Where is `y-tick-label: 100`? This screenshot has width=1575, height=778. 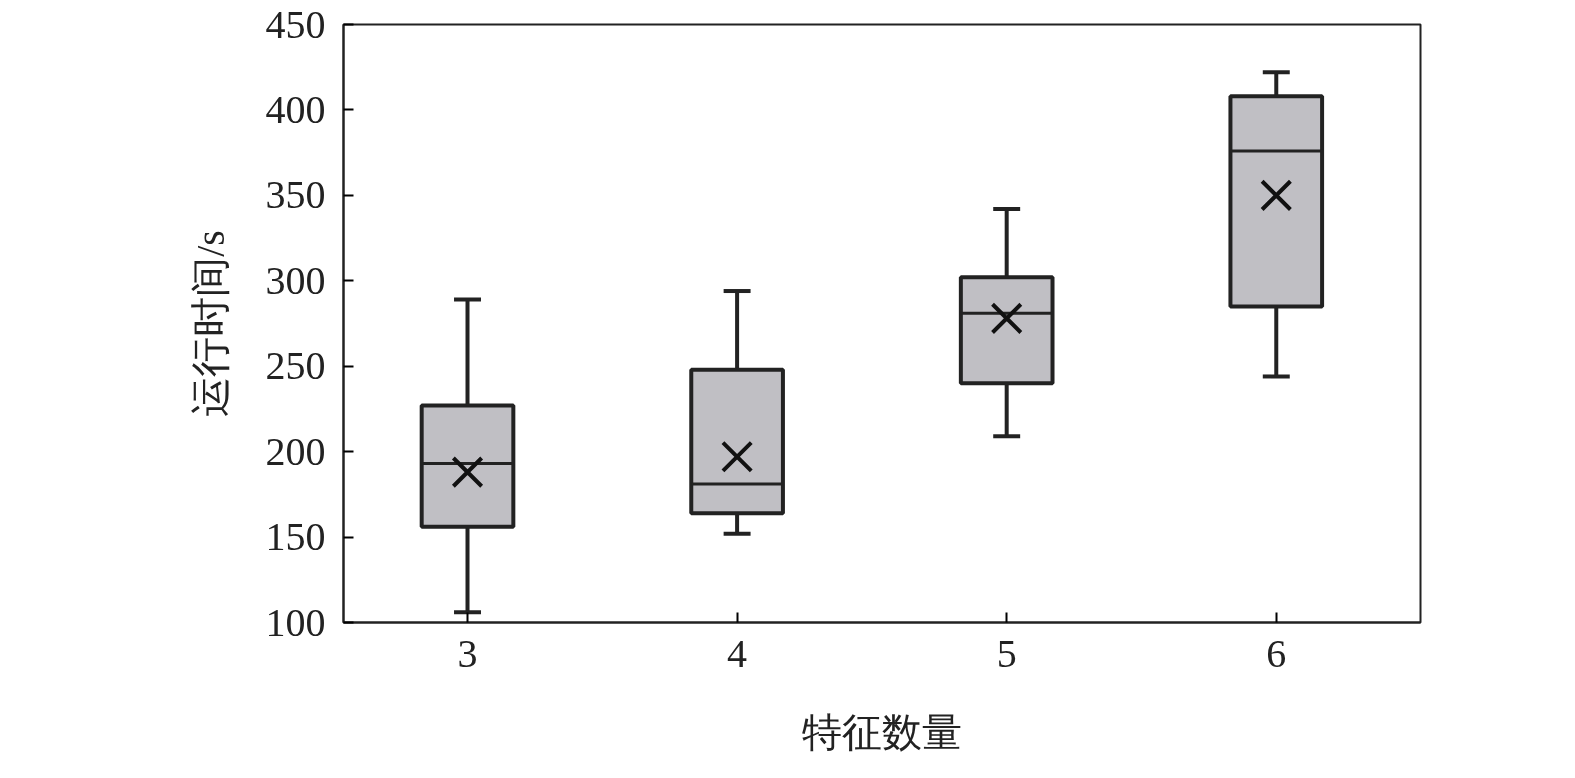
y-tick-label: 100 is located at coordinates (295, 622).